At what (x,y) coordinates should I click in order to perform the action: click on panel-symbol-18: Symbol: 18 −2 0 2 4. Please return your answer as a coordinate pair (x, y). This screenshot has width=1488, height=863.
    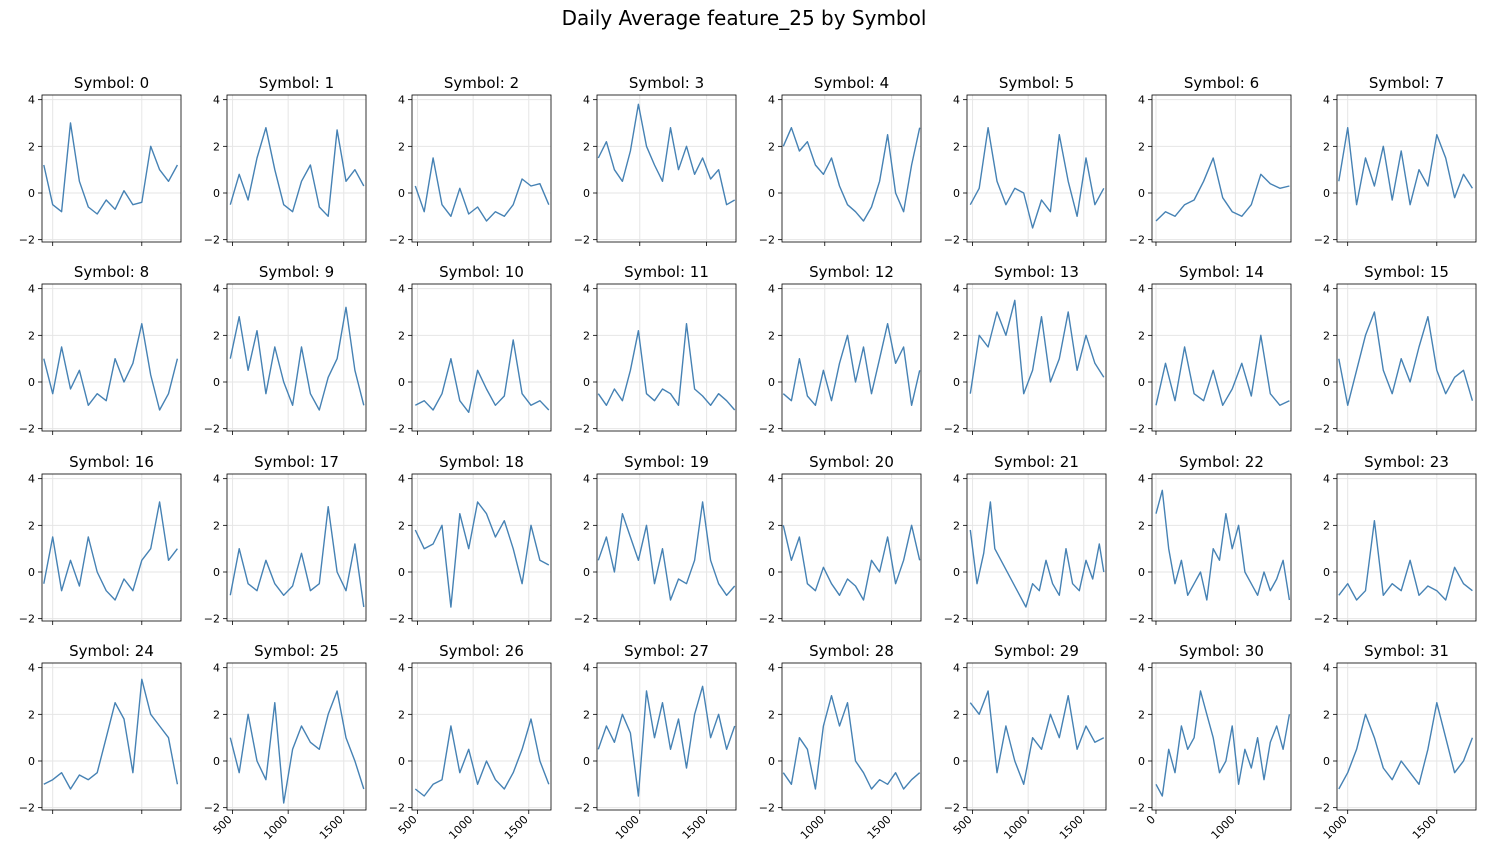
    Looking at the image, I should click on (470, 539).